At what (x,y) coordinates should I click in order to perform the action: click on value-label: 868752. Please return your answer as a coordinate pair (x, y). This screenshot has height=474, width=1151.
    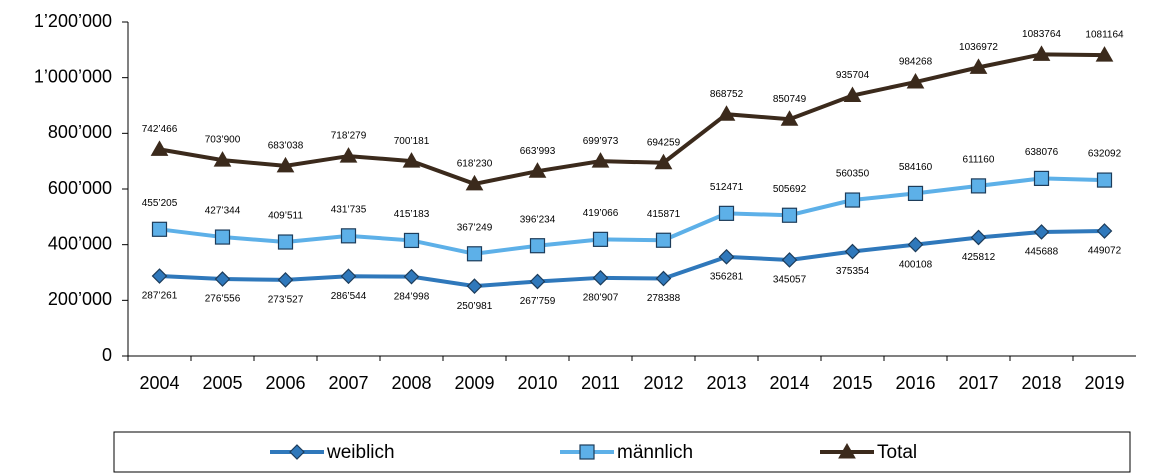
    Looking at the image, I should click on (727, 94).